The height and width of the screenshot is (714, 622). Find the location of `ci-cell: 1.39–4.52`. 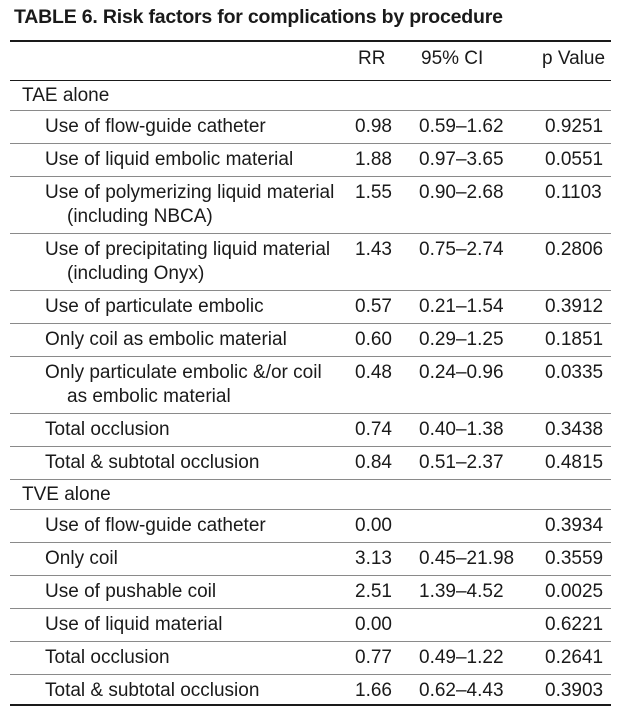

ci-cell: 1.39–4.52 is located at coordinates (467, 592).